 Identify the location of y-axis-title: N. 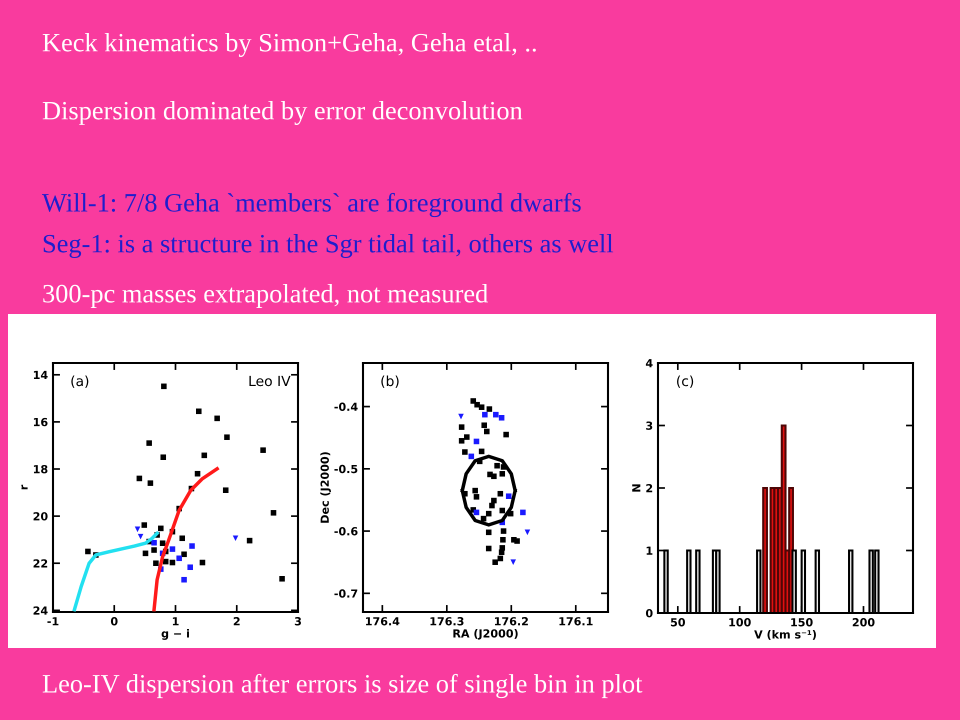
(636, 488).